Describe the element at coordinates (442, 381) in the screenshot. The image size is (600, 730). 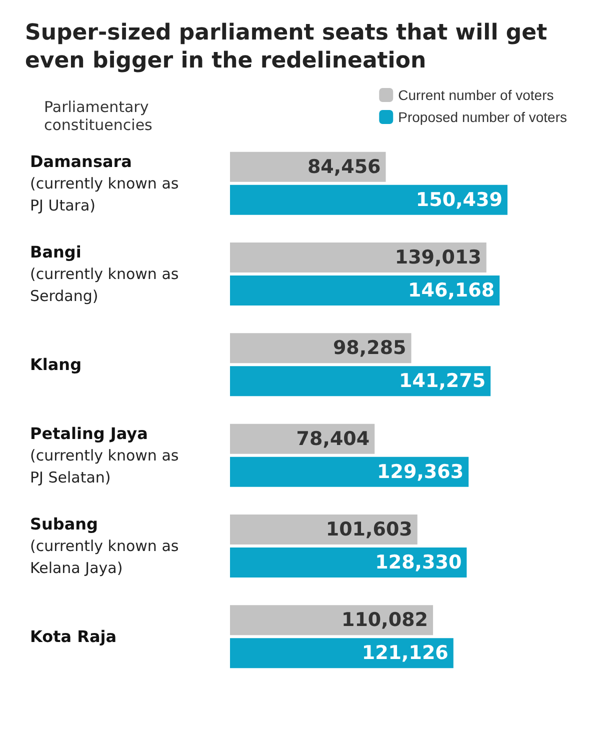
I see `data-label: 141,275` at that location.